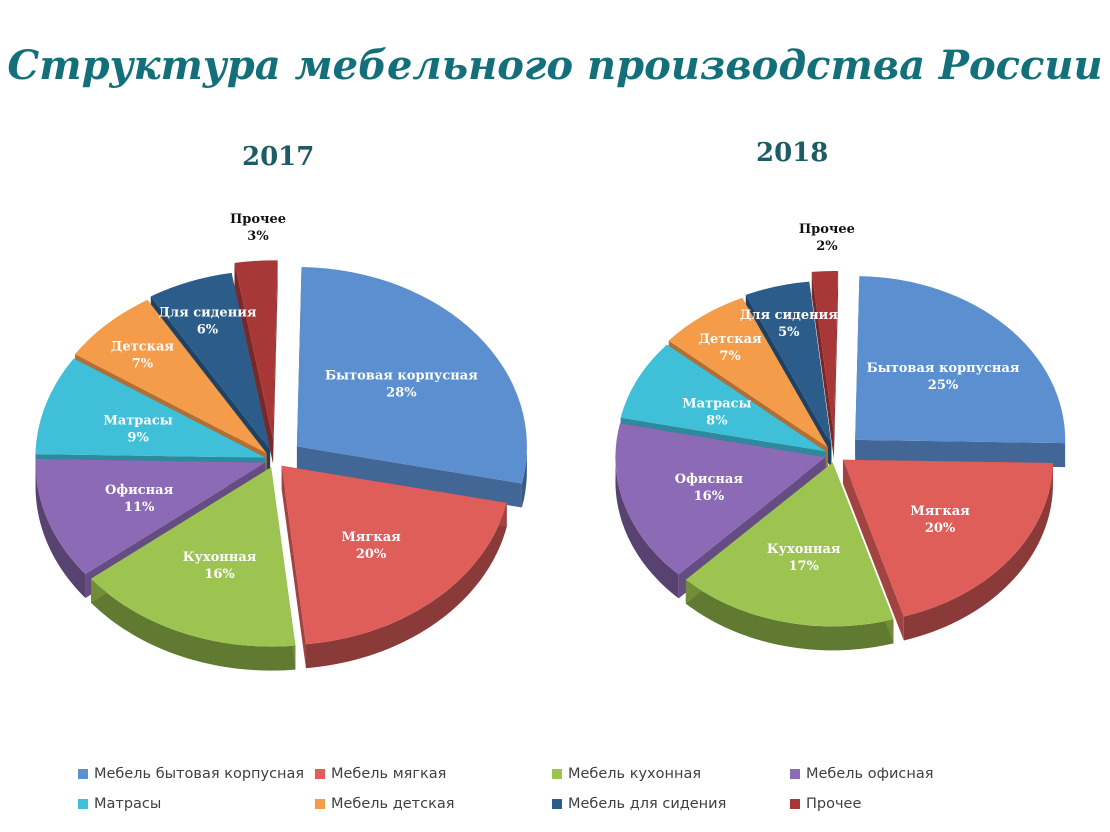 This screenshot has height=832, width=1110. Describe the element at coordinates (635, 774) in the screenshot. I see `legend-label-kitchen: Мебель кухонная` at that location.